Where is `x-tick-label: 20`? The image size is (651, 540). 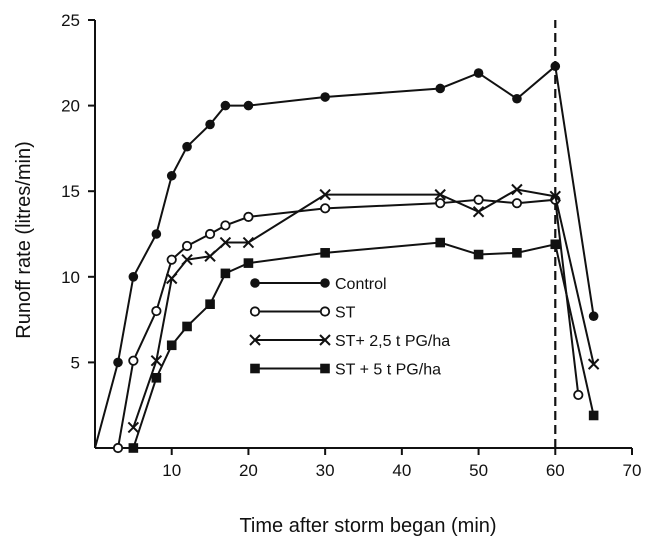
x-tick-label: 20 is located at coordinates (248, 470).